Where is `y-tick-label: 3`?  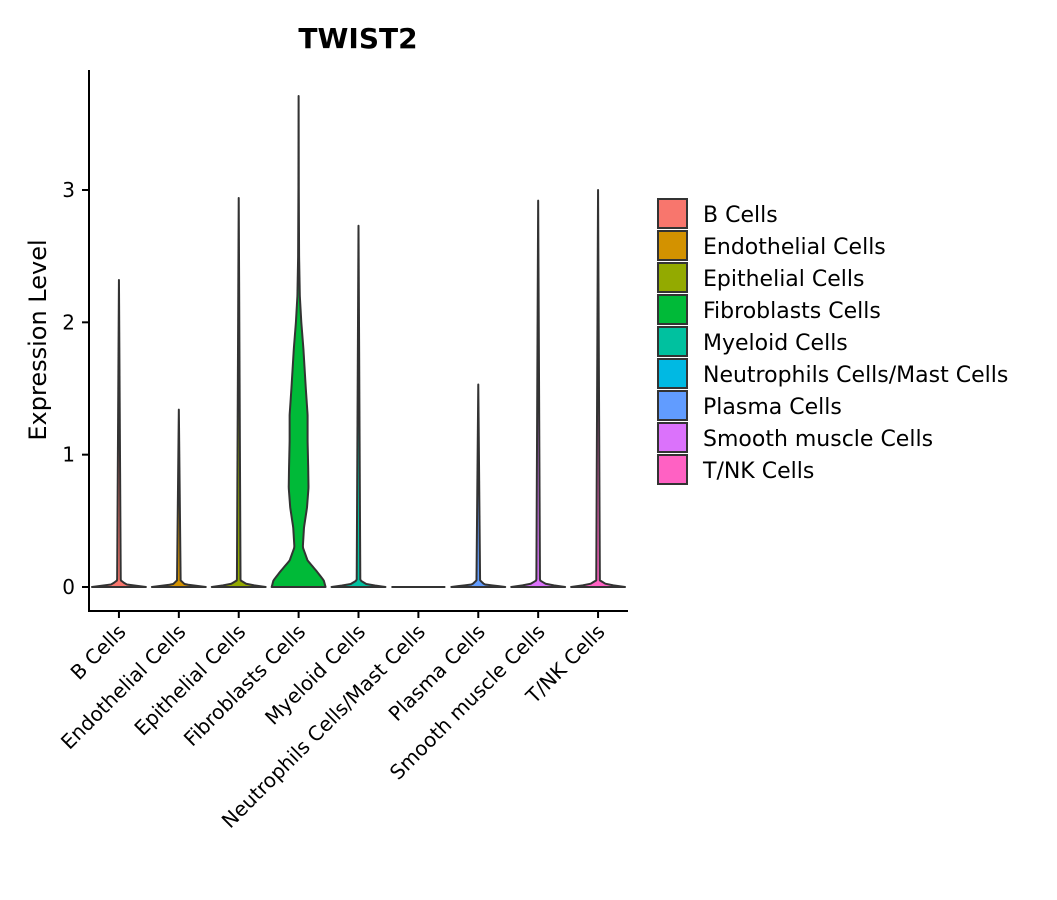
y-tick-label: 3 is located at coordinates (68, 190).